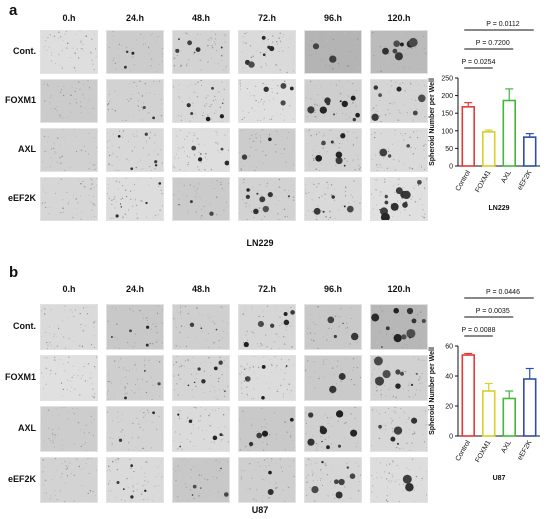 This screenshot has height=519, width=550. What do you see at coordinates (449, 347) in the screenshot?
I see `y-tick-label: 60` at bounding box center [449, 347].